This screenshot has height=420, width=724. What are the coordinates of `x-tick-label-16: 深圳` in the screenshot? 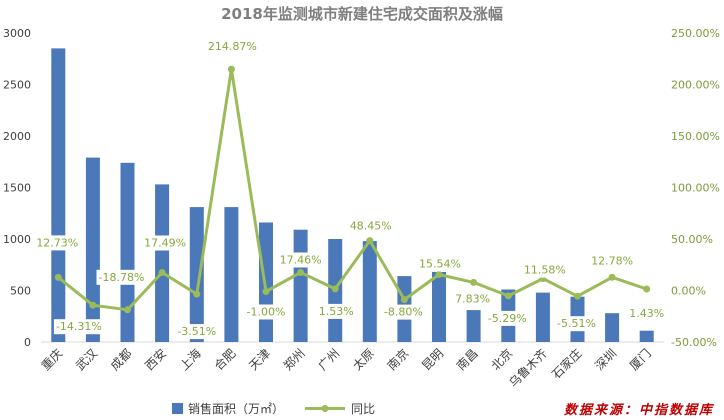 It's located at (605, 359).